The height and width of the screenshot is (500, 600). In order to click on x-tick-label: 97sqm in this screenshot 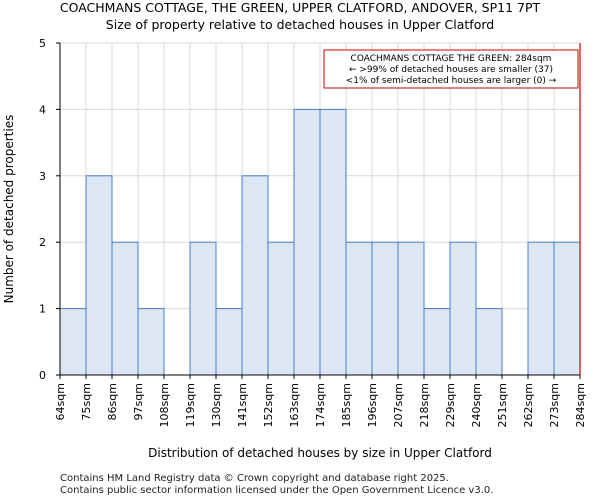, I will do `click(138, 401)`.